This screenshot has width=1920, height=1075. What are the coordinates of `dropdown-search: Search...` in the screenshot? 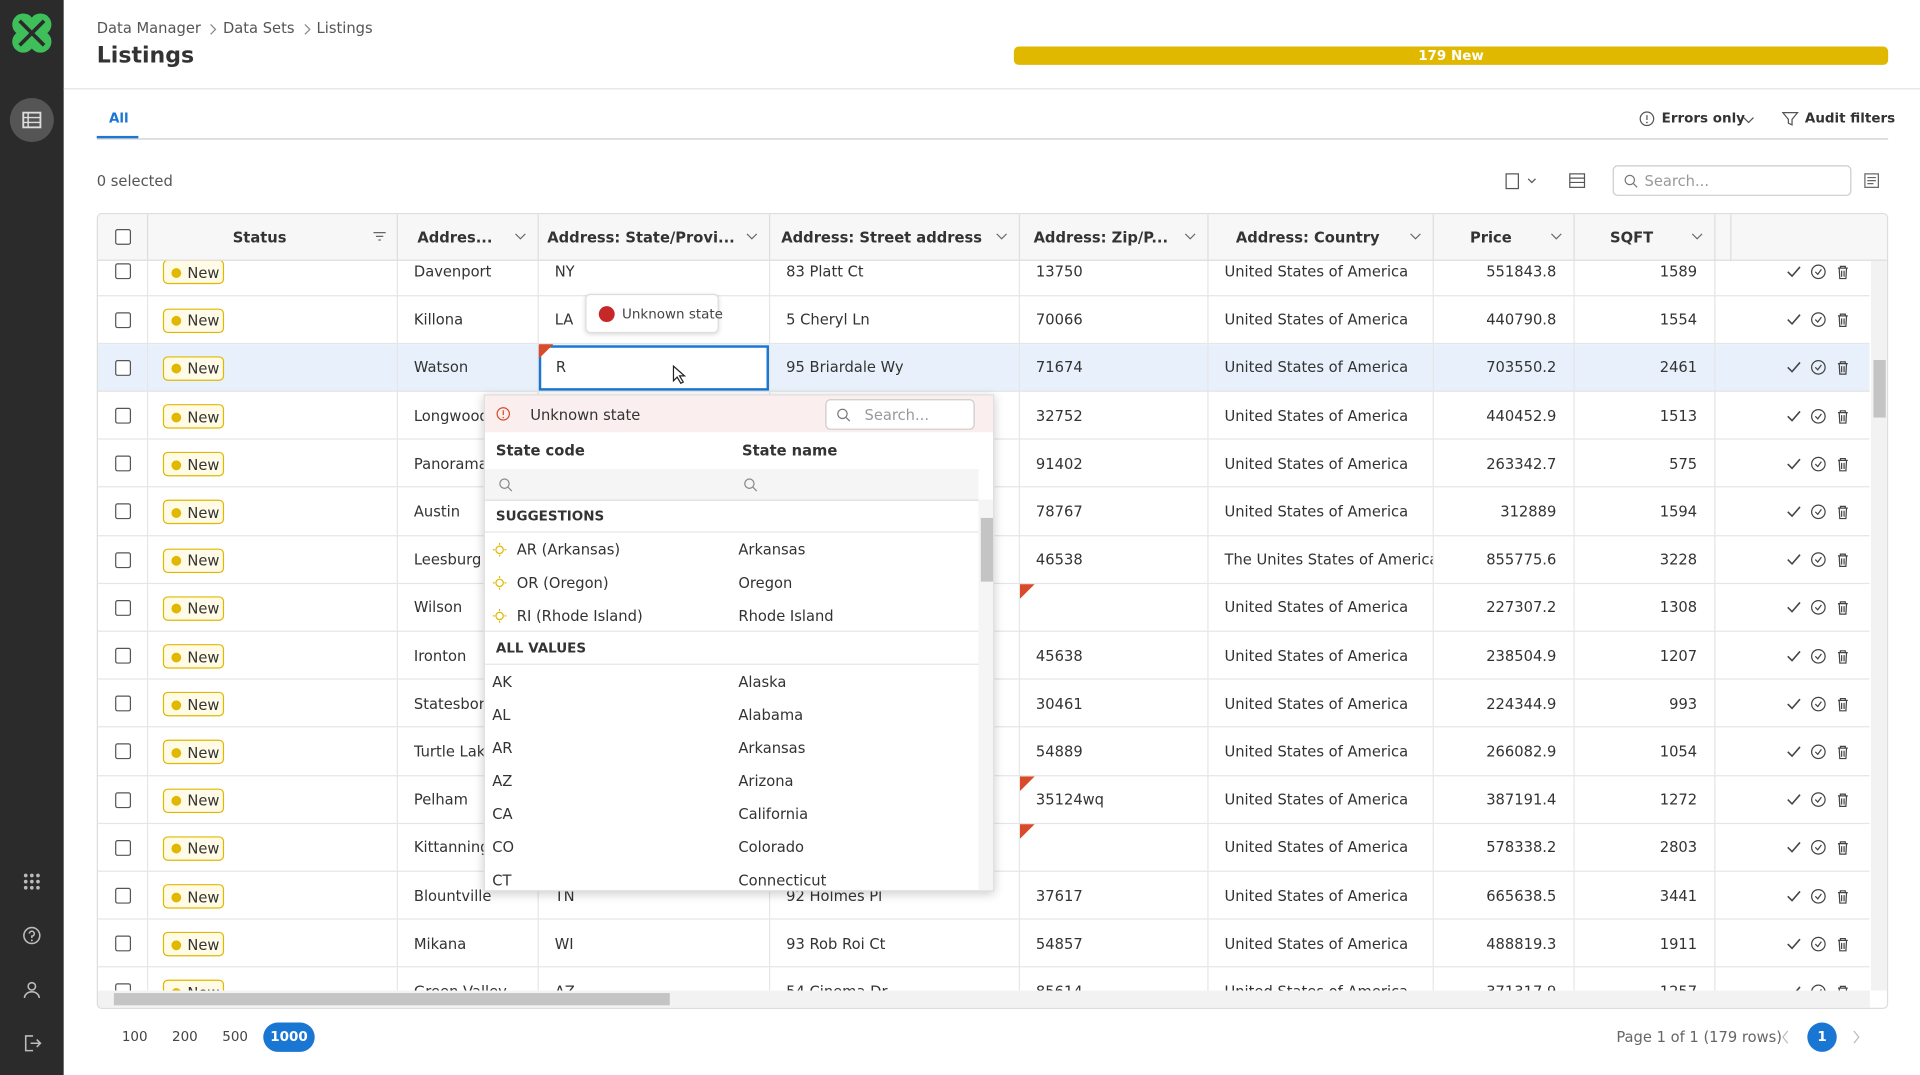 It's located at (900, 414).